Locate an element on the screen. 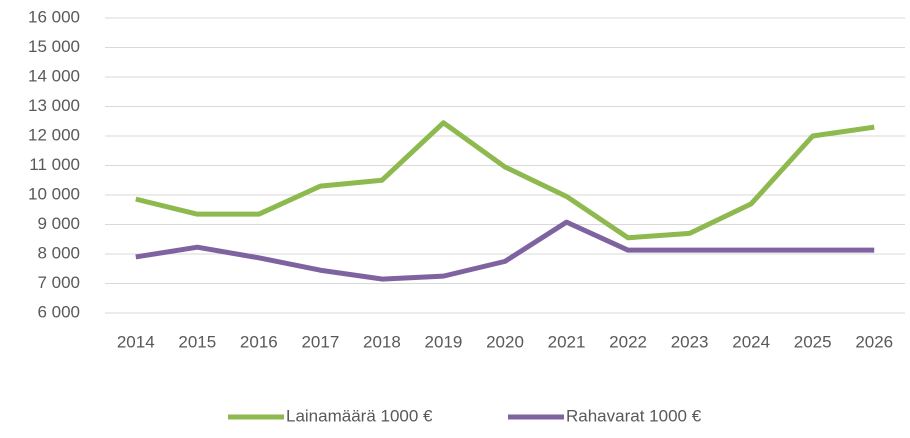  x-tick-label: 2020 is located at coordinates (505, 341).